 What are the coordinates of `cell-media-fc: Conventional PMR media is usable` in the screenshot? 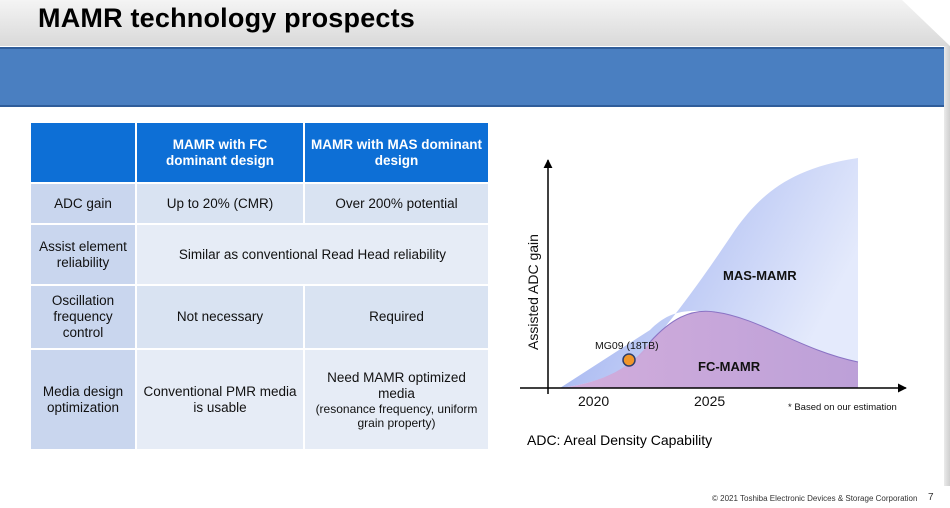 It's located at (220, 399).